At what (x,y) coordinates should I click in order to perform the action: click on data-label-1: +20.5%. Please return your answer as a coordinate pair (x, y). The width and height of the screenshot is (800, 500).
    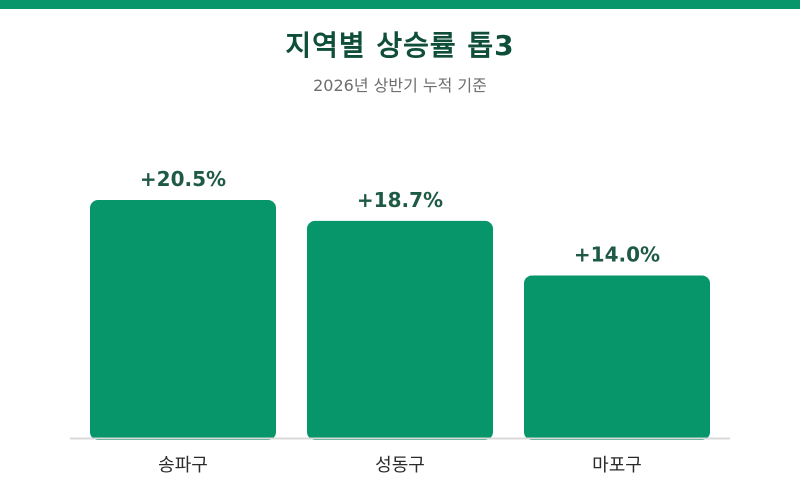
    Looking at the image, I should click on (183, 179).